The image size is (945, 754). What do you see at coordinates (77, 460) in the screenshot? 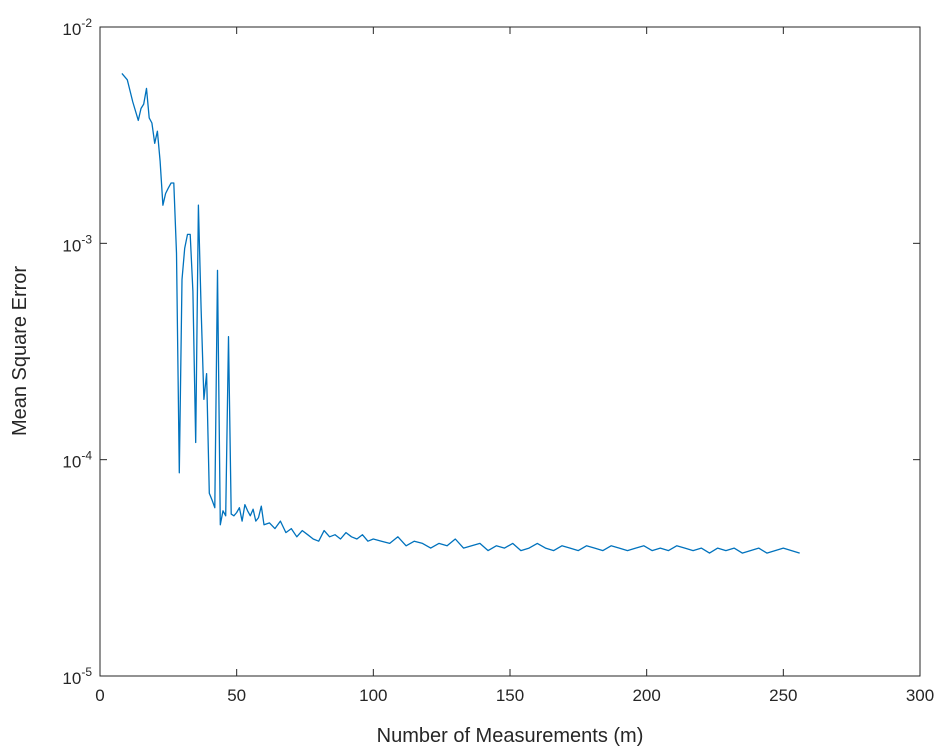
I see `y-tick-label: 10⁻⁴` at bounding box center [77, 460].